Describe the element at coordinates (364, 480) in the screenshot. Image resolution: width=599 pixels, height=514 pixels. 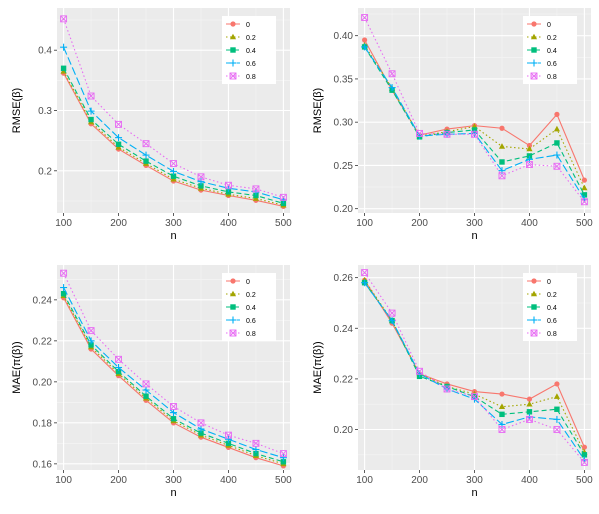
I see `x-tick-label: 100` at that location.